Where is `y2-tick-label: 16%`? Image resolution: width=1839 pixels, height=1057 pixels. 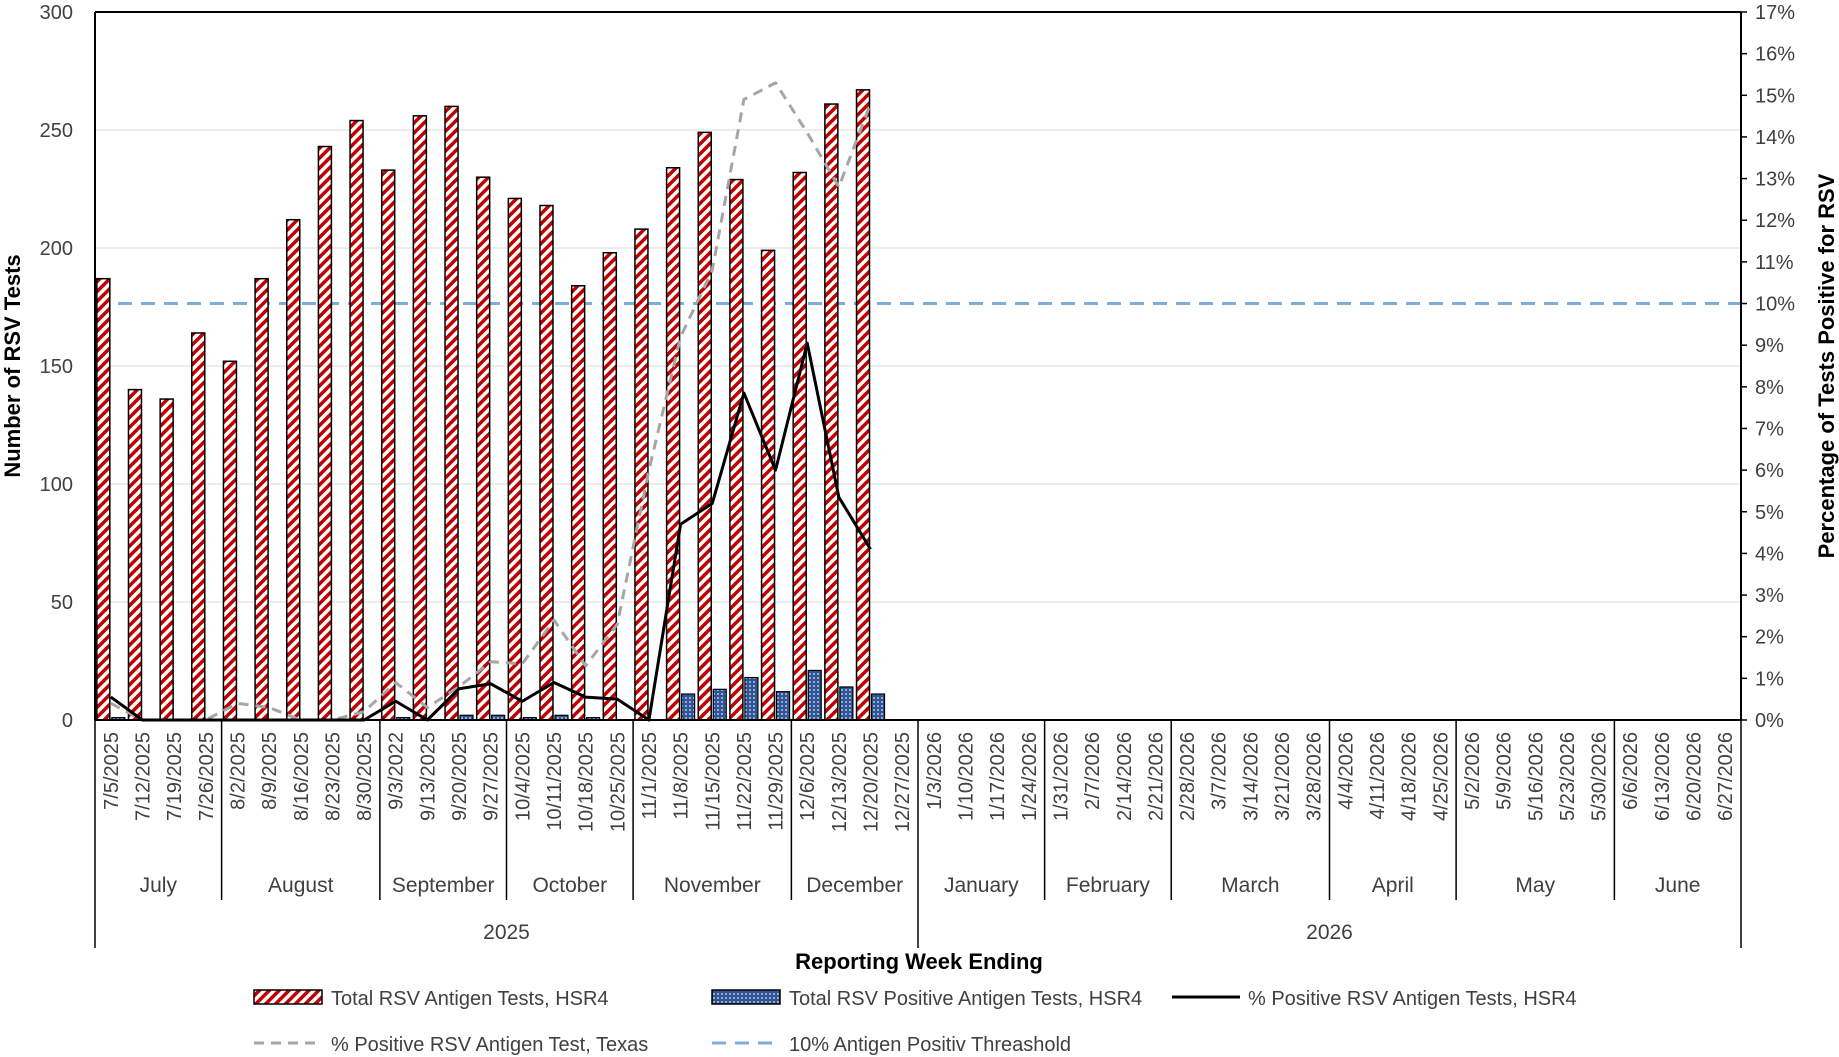
y2-tick-label: 16% is located at coordinates (1775, 55).